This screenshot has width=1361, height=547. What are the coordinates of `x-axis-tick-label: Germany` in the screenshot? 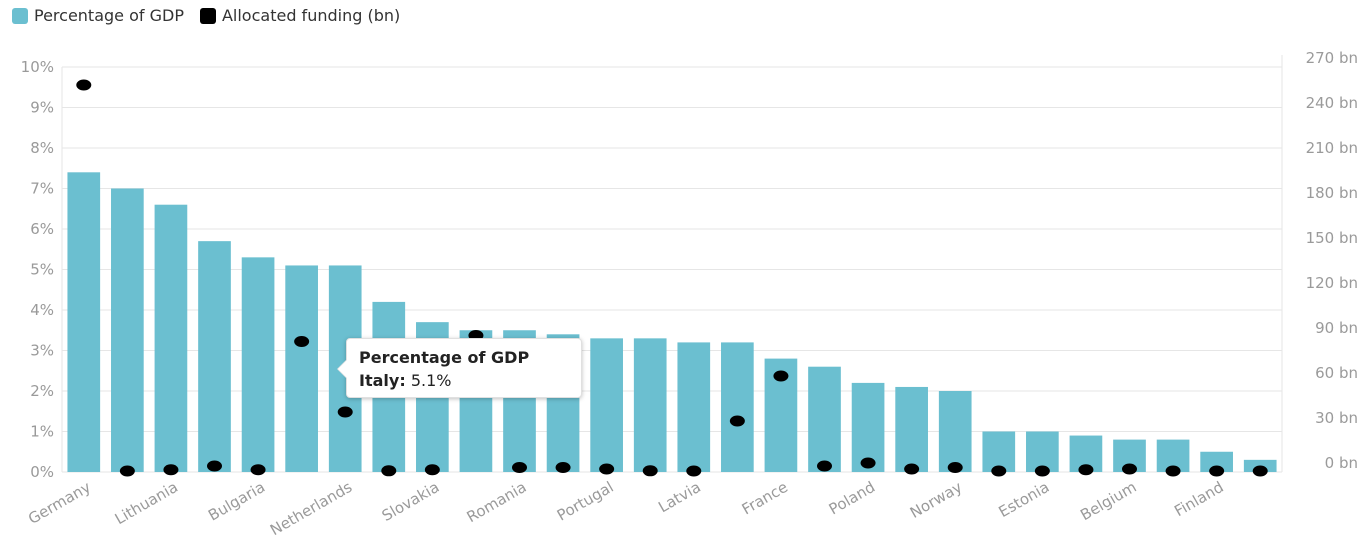 It's located at (59, 503).